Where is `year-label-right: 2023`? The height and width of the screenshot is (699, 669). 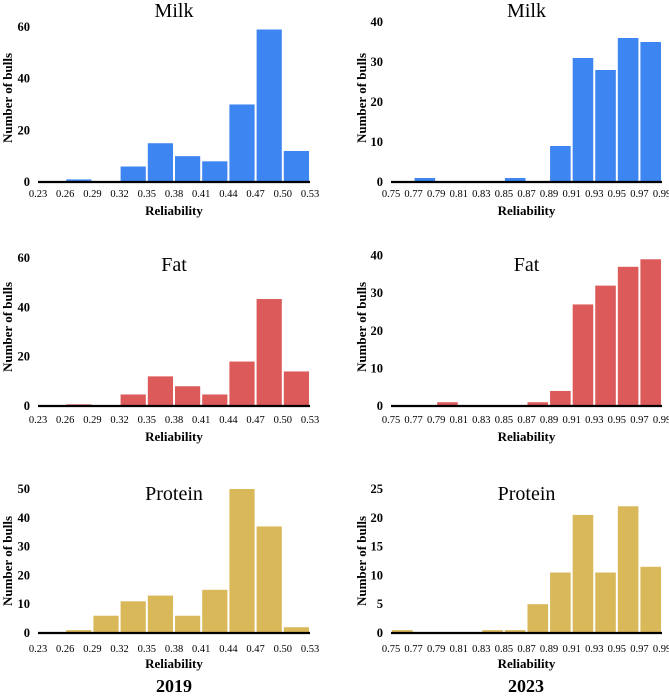 year-label-right: 2023 is located at coordinates (526, 686).